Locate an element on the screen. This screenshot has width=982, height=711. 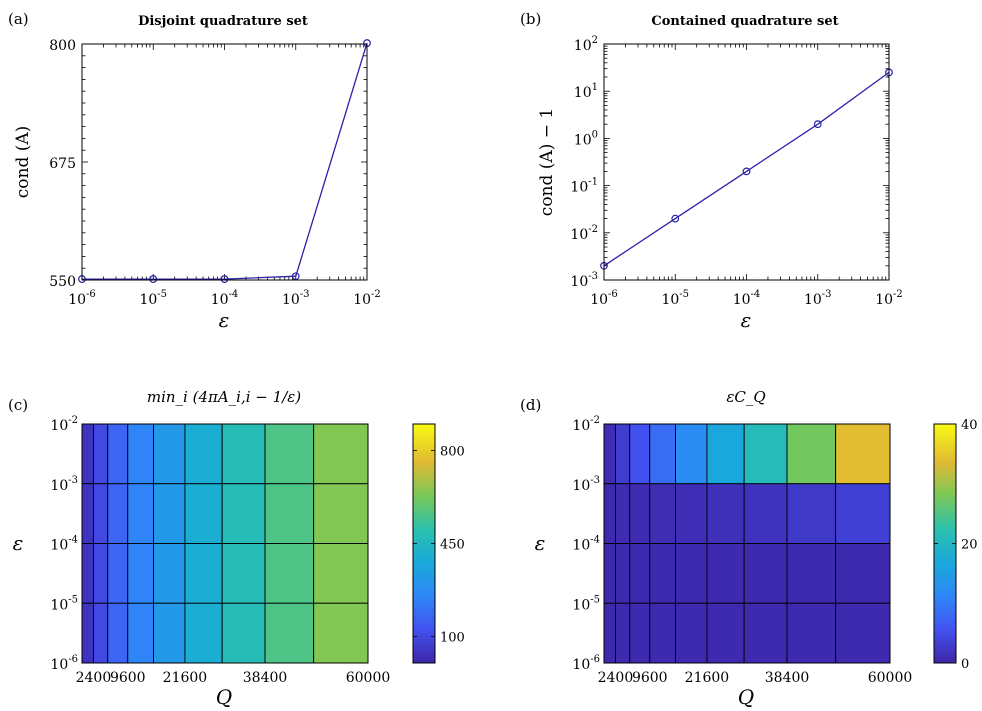
panel-b-x-label: ε is located at coordinates (746, 320).